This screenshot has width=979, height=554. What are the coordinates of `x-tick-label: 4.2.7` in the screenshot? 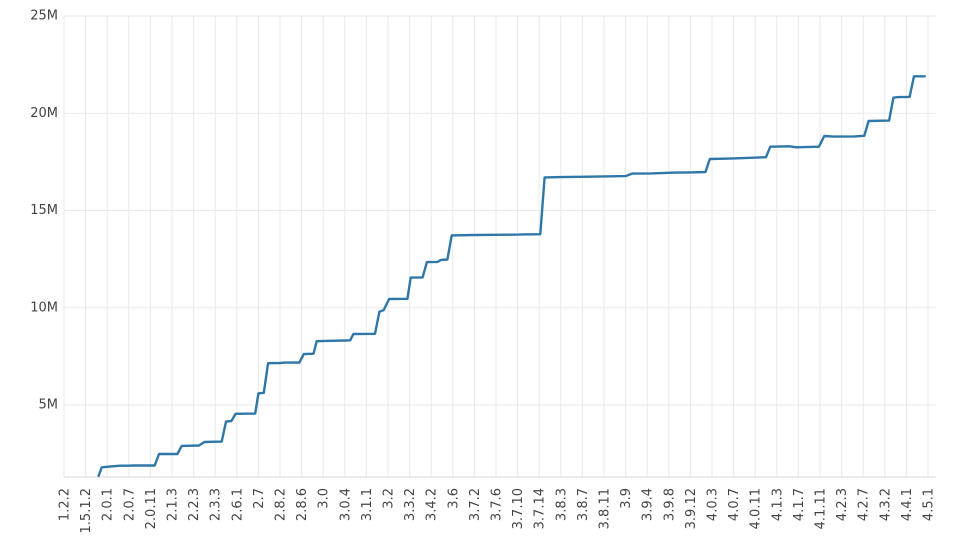 It's located at (864, 504).